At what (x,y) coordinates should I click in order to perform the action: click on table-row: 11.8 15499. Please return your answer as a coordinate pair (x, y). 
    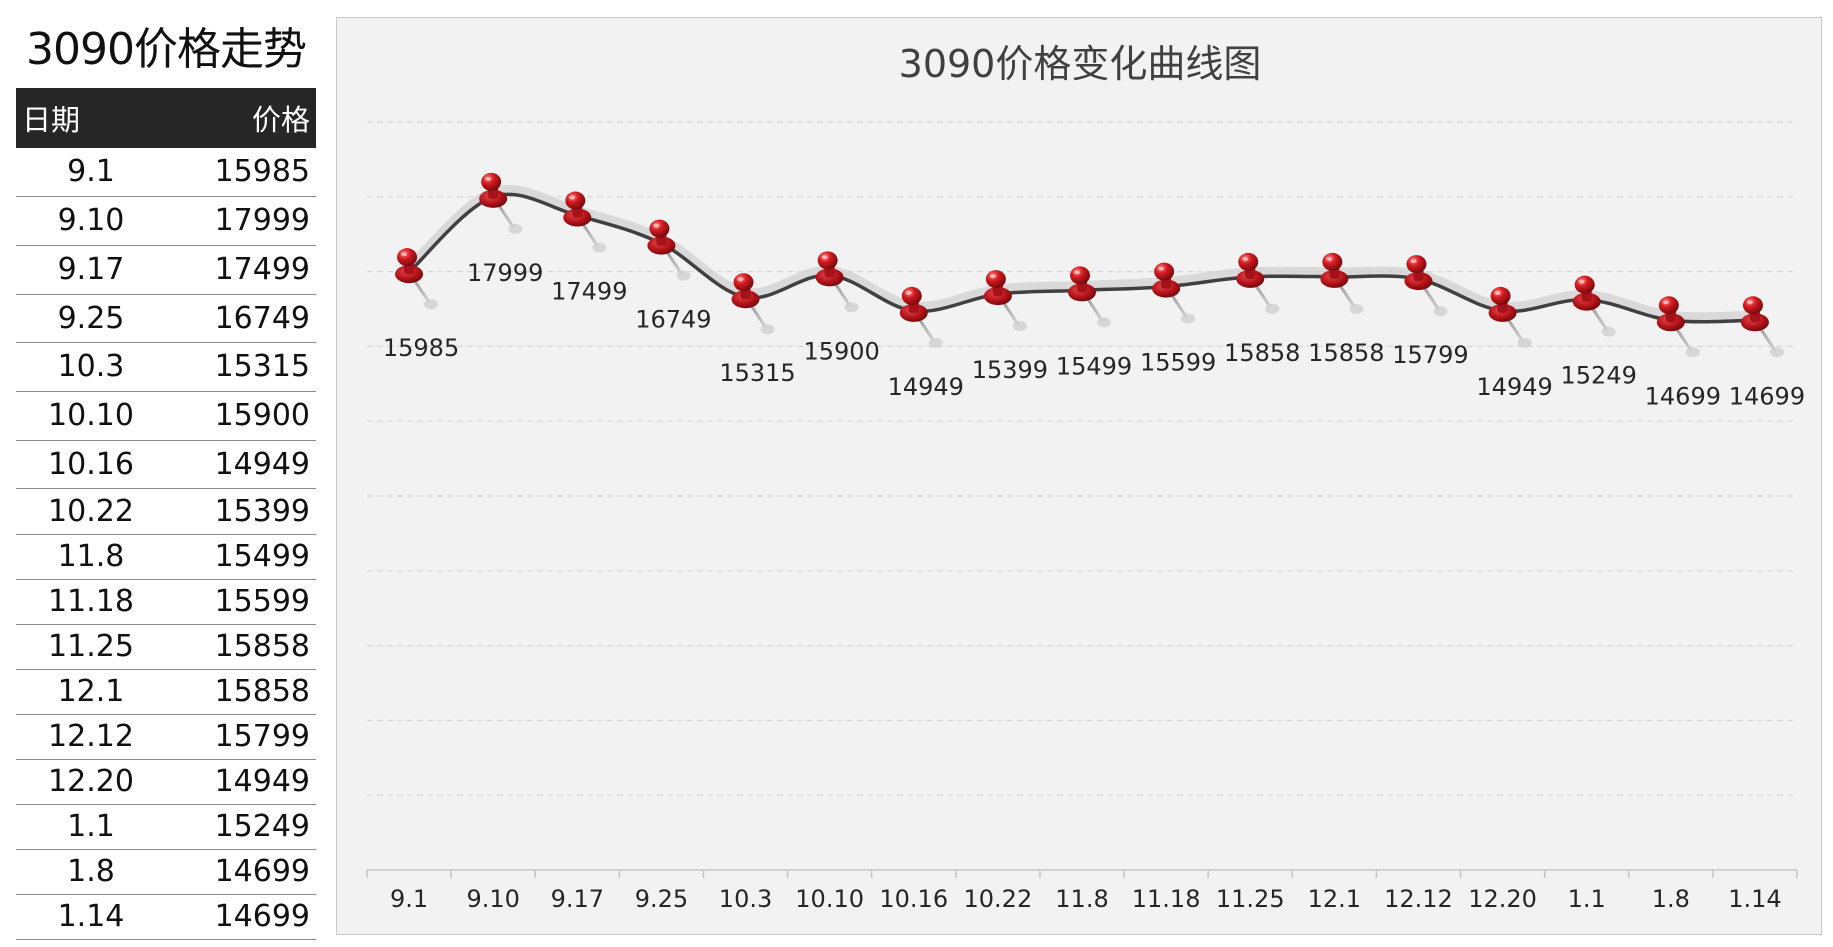
    Looking at the image, I should click on (166, 557).